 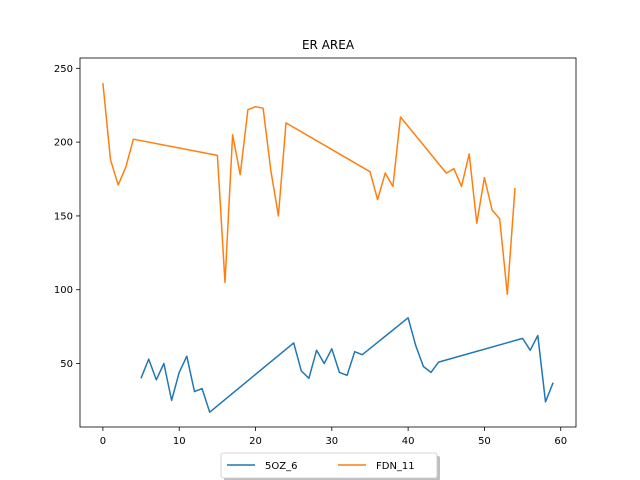 I want to click on y-tick-label: 200, so click(x=63, y=143).